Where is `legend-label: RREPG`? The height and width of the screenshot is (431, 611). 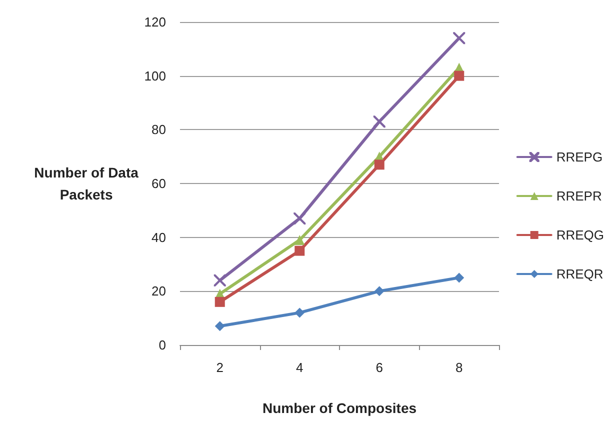 legend-label: RREPG is located at coordinates (579, 157).